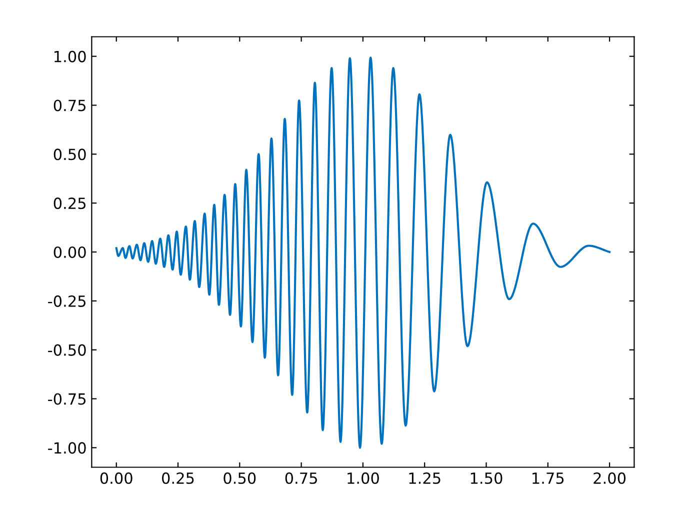  I want to click on y-tick-label: -0.25, so click(67, 301).